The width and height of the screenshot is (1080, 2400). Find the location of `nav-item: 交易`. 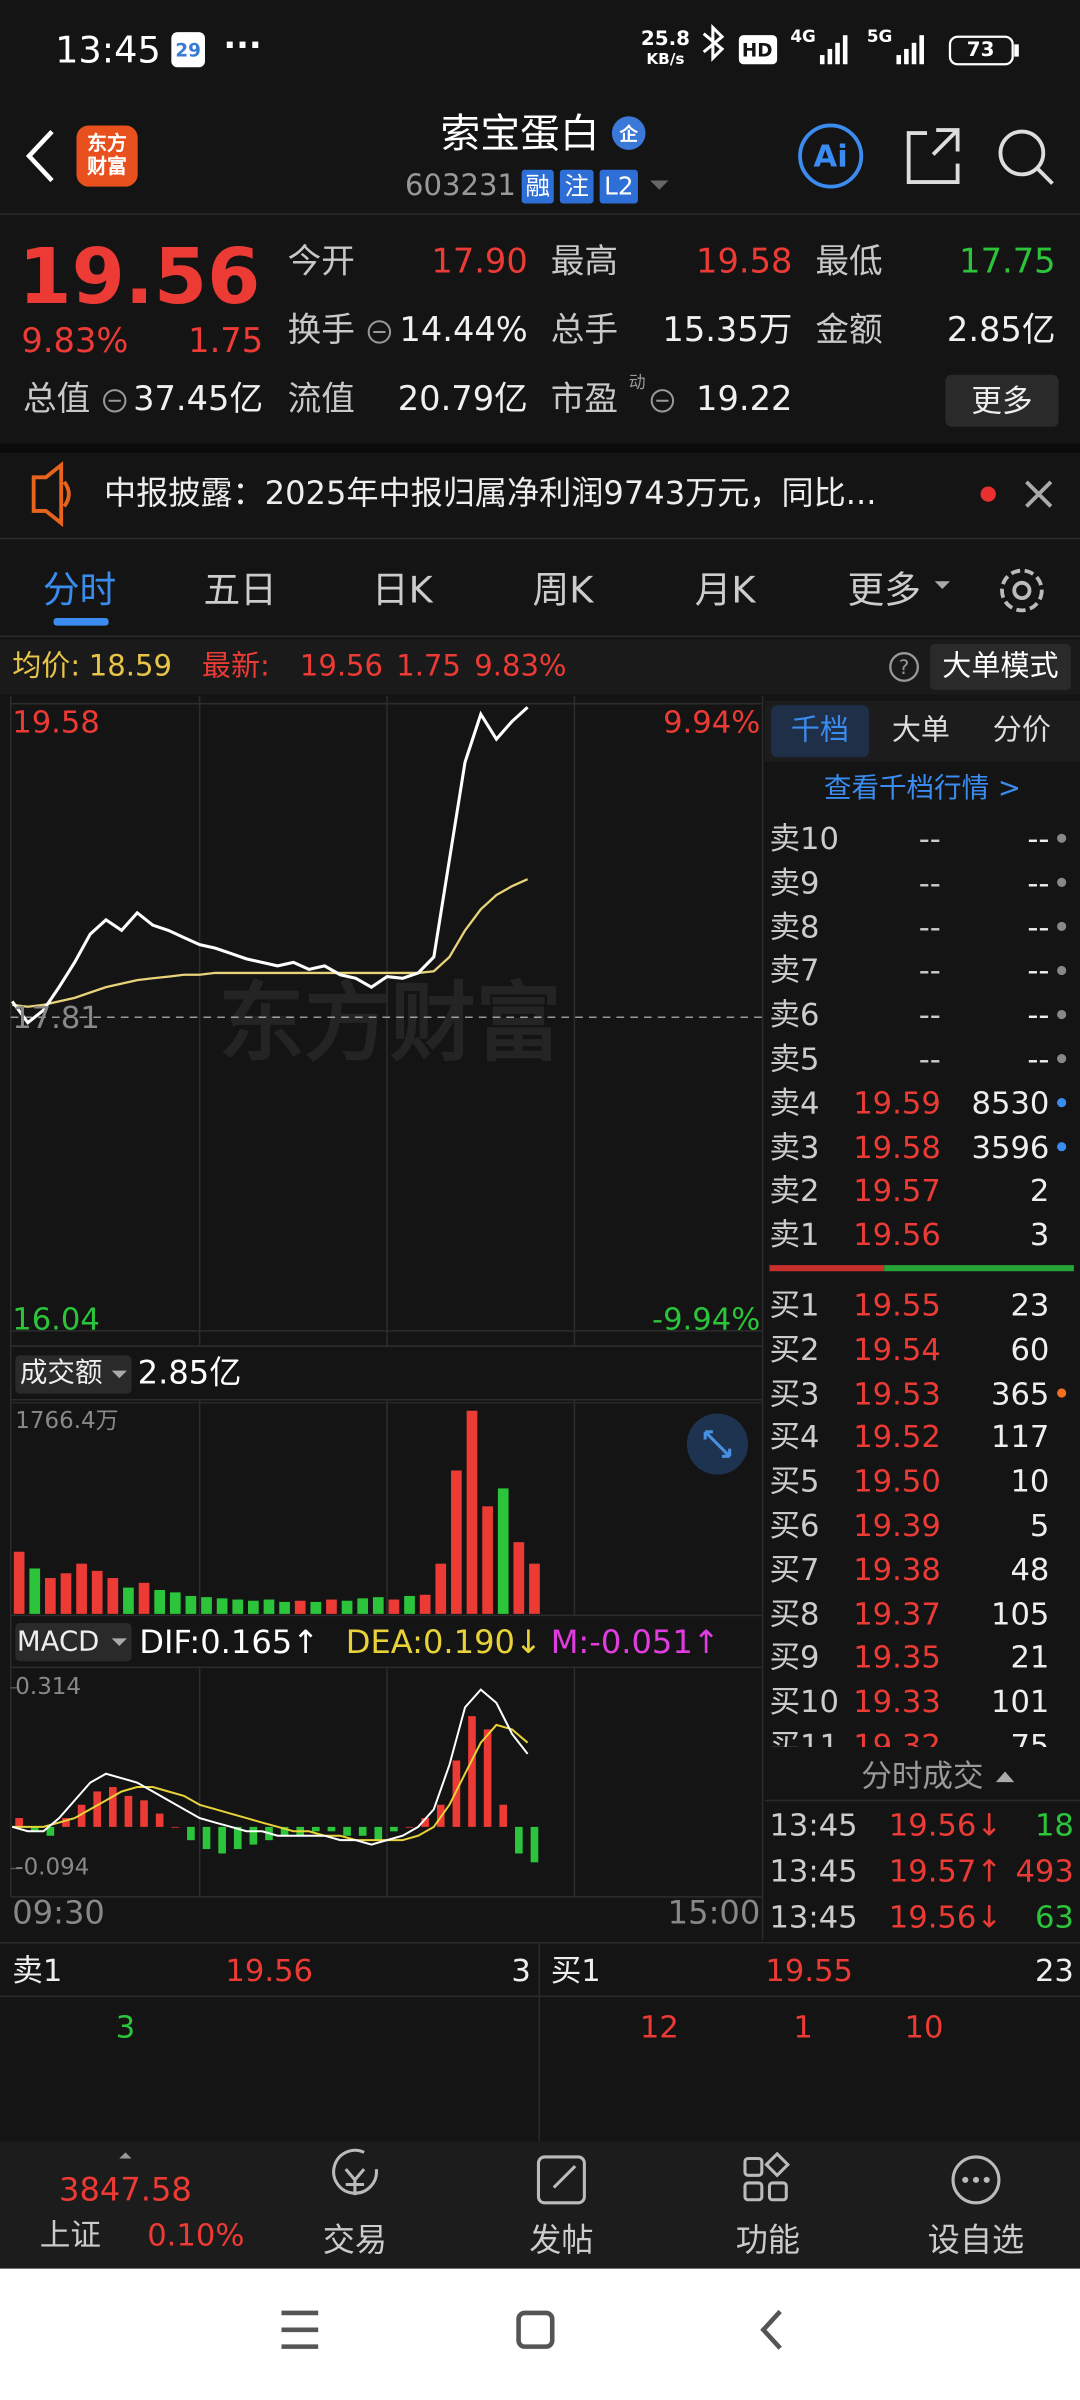

nav-item: 交易 is located at coordinates (355, 2240).